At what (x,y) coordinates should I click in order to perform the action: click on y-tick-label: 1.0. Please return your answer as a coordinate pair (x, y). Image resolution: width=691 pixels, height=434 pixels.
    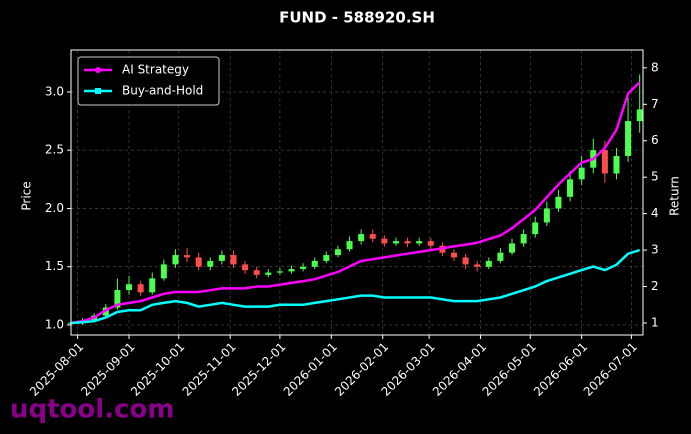
    Looking at the image, I should click on (54, 324).